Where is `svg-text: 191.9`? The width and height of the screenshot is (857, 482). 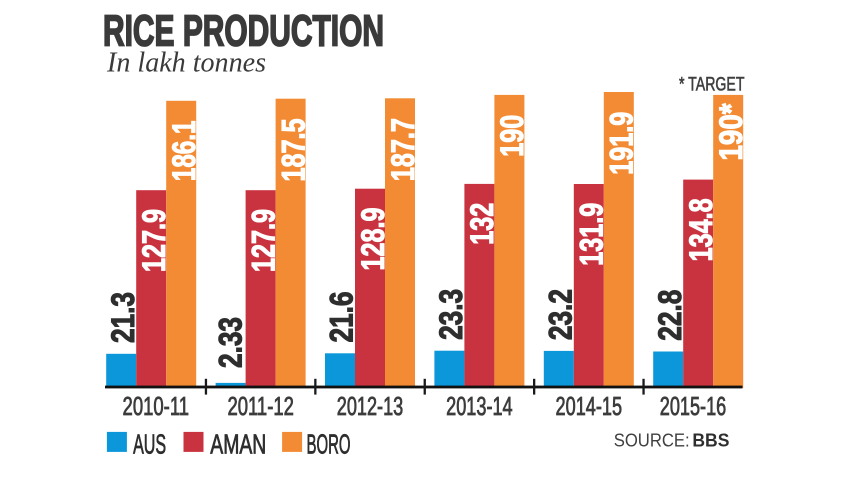 svg-text: 191.9 is located at coordinates (622, 143).